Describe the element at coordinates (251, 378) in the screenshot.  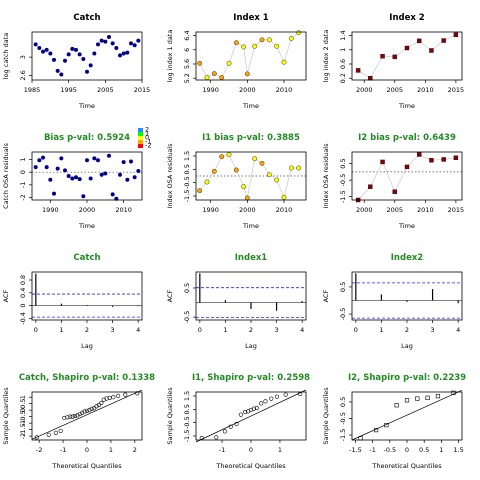
I see `chart-title: I1, Shapiro p-val: 0.2598` at that location.